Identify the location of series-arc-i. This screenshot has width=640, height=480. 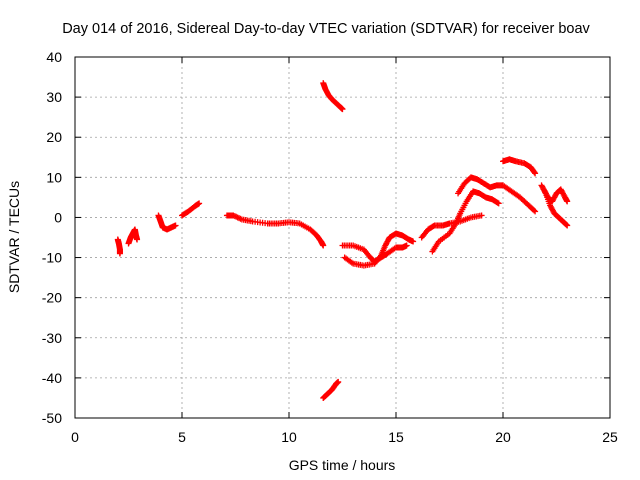
(379, 249).